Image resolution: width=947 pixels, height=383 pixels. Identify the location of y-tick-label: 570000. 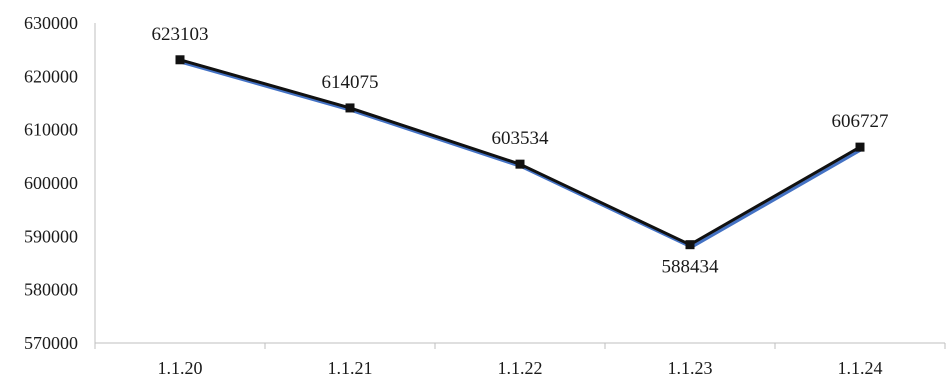
(51, 343).